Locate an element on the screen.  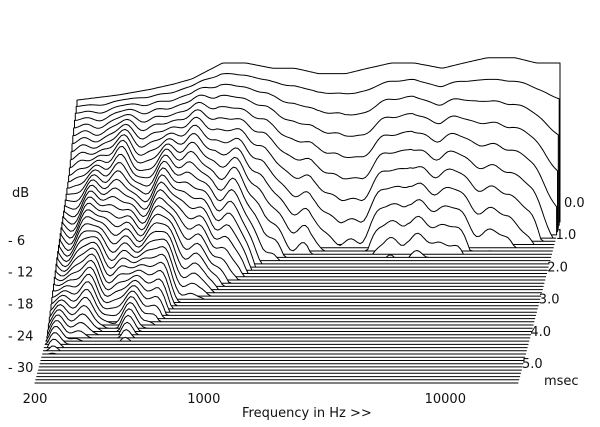
y-tick-label: - 24 is located at coordinates (20, 336).